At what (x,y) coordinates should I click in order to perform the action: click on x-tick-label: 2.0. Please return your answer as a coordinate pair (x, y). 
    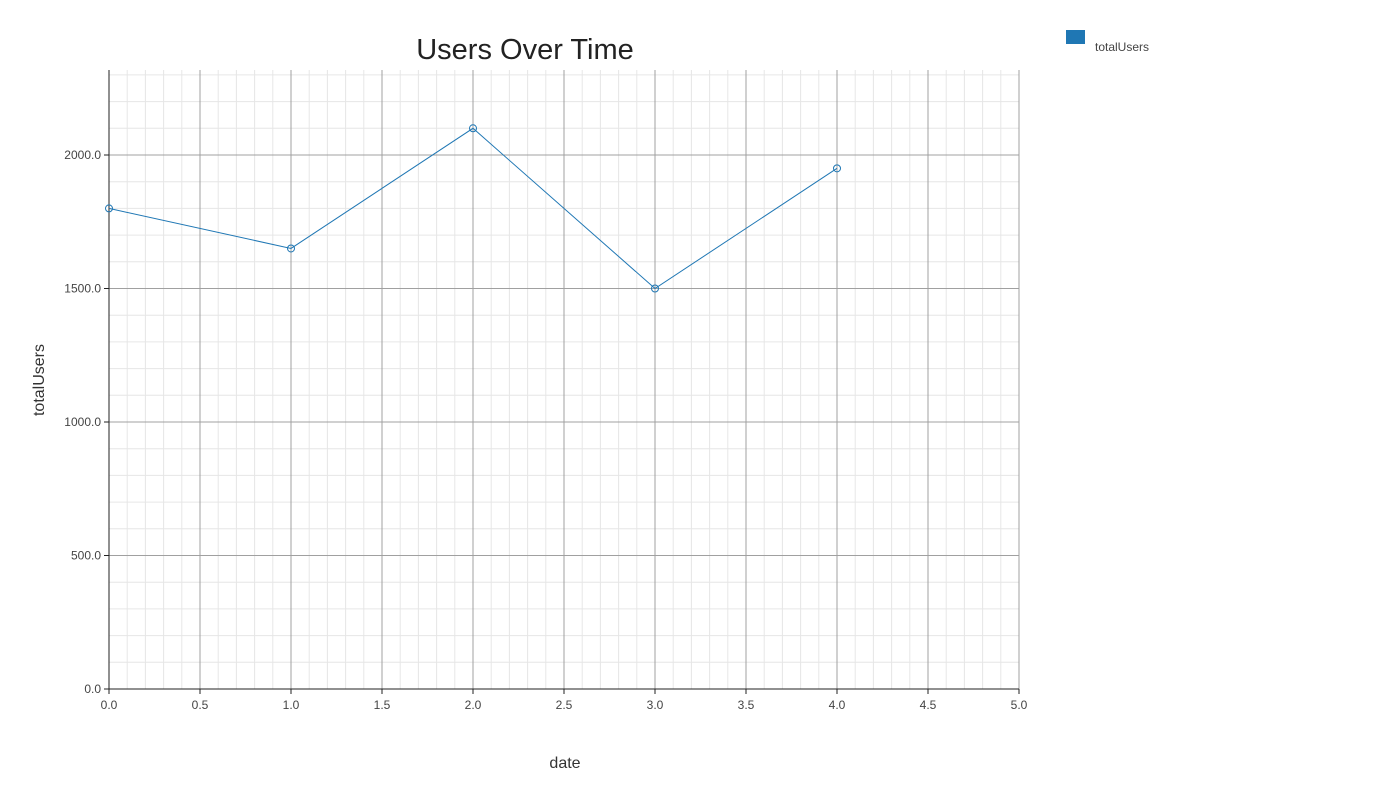
    Looking at the image, I should click on (473, 705).